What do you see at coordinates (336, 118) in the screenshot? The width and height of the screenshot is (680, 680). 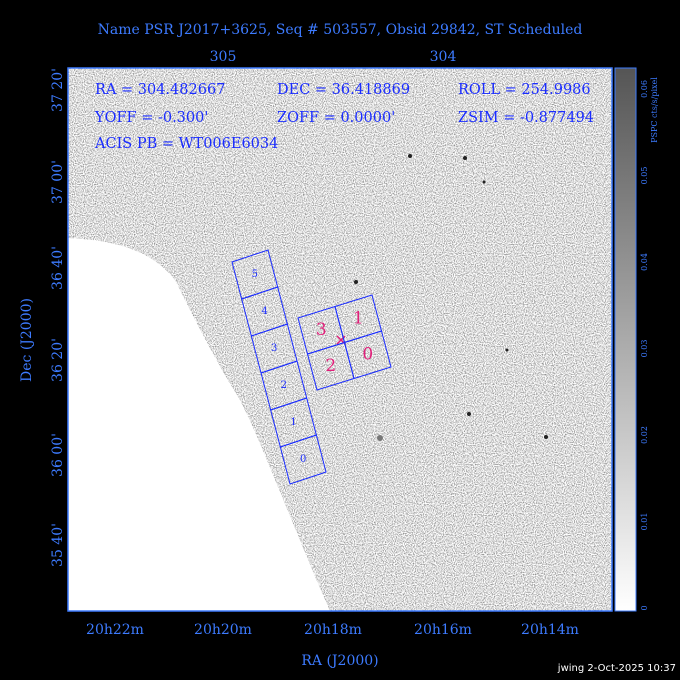 I see `info-text: ZOFF = 0.0000'` at bounding box center [336, 118].